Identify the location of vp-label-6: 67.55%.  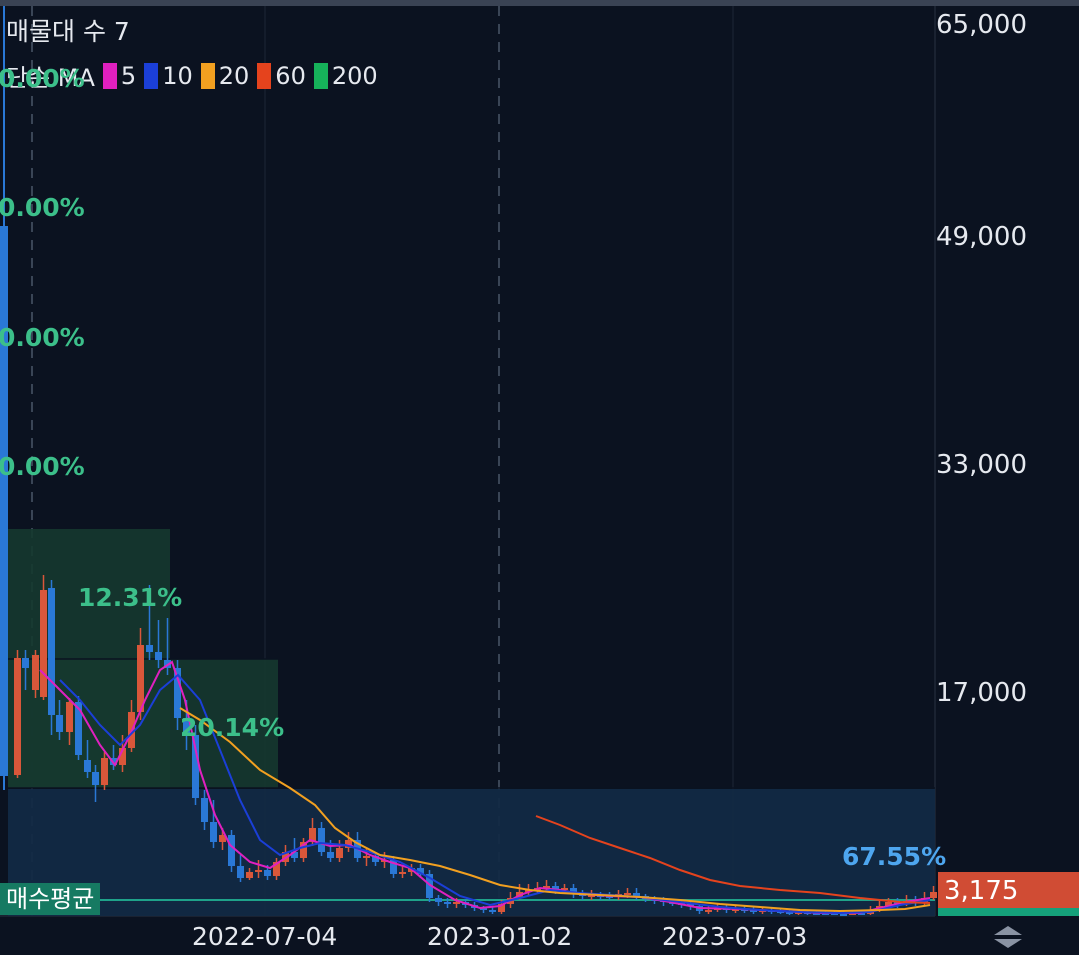
(894, 856).